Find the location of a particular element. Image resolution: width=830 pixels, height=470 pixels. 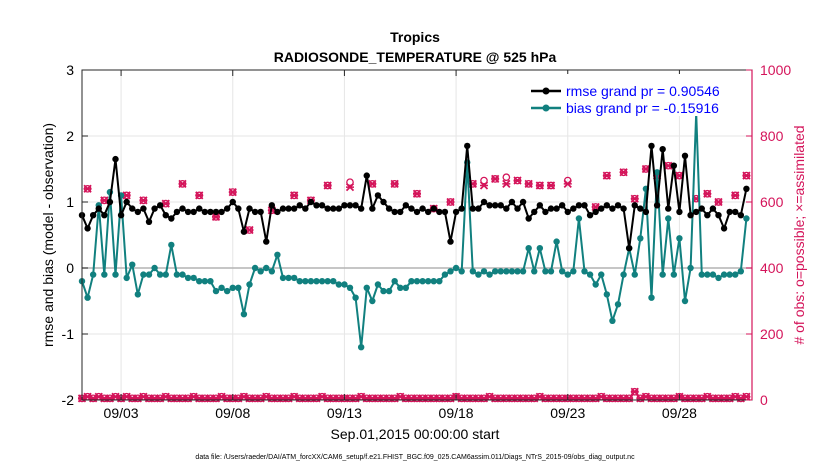

x-tick-label: 09/18 is located at coordinates (456, 413).